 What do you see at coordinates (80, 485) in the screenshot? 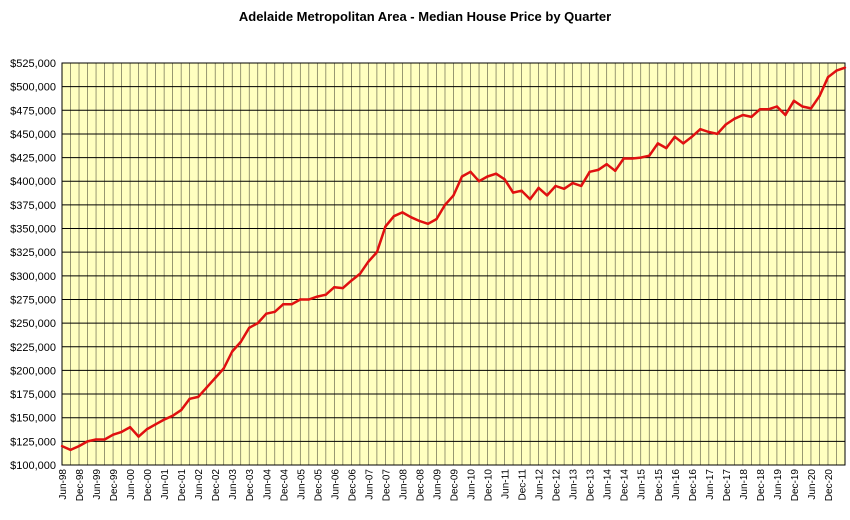
I see `x-tick-label: Dec-98` at bounding box center [80, 485].